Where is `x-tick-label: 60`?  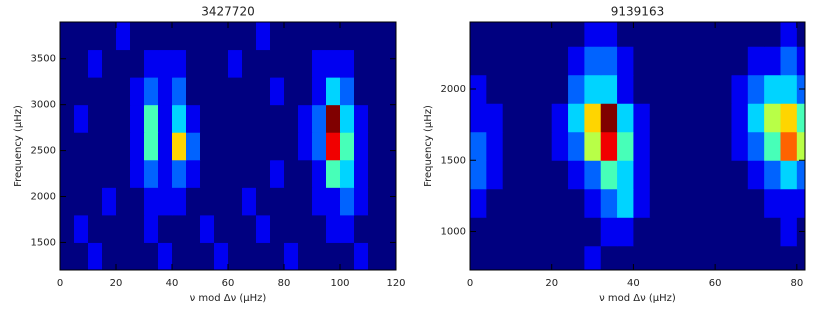 x-tick-label: 60 is located at coordinates (228, 283).